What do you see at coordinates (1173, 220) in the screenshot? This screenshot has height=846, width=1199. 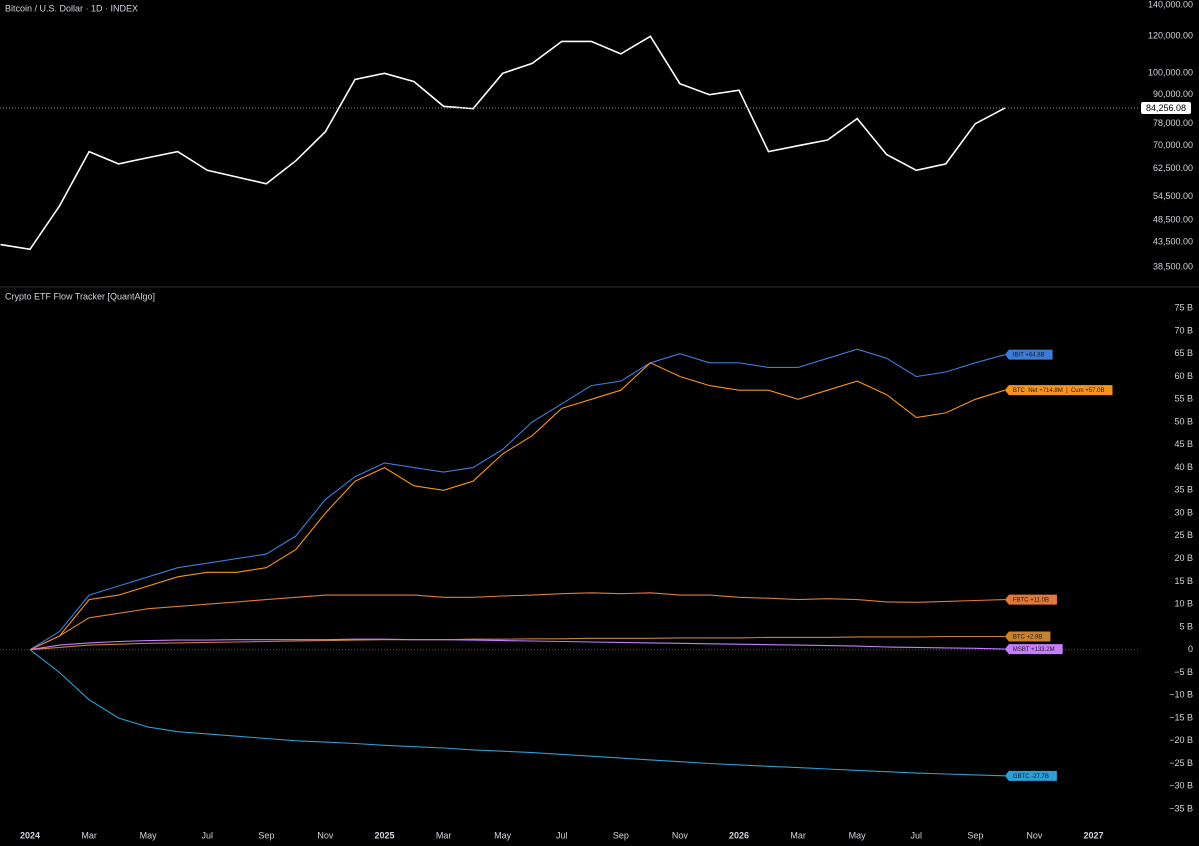 I see `y-tick-label: 48,500.00` at bounding box center [1173, 220].